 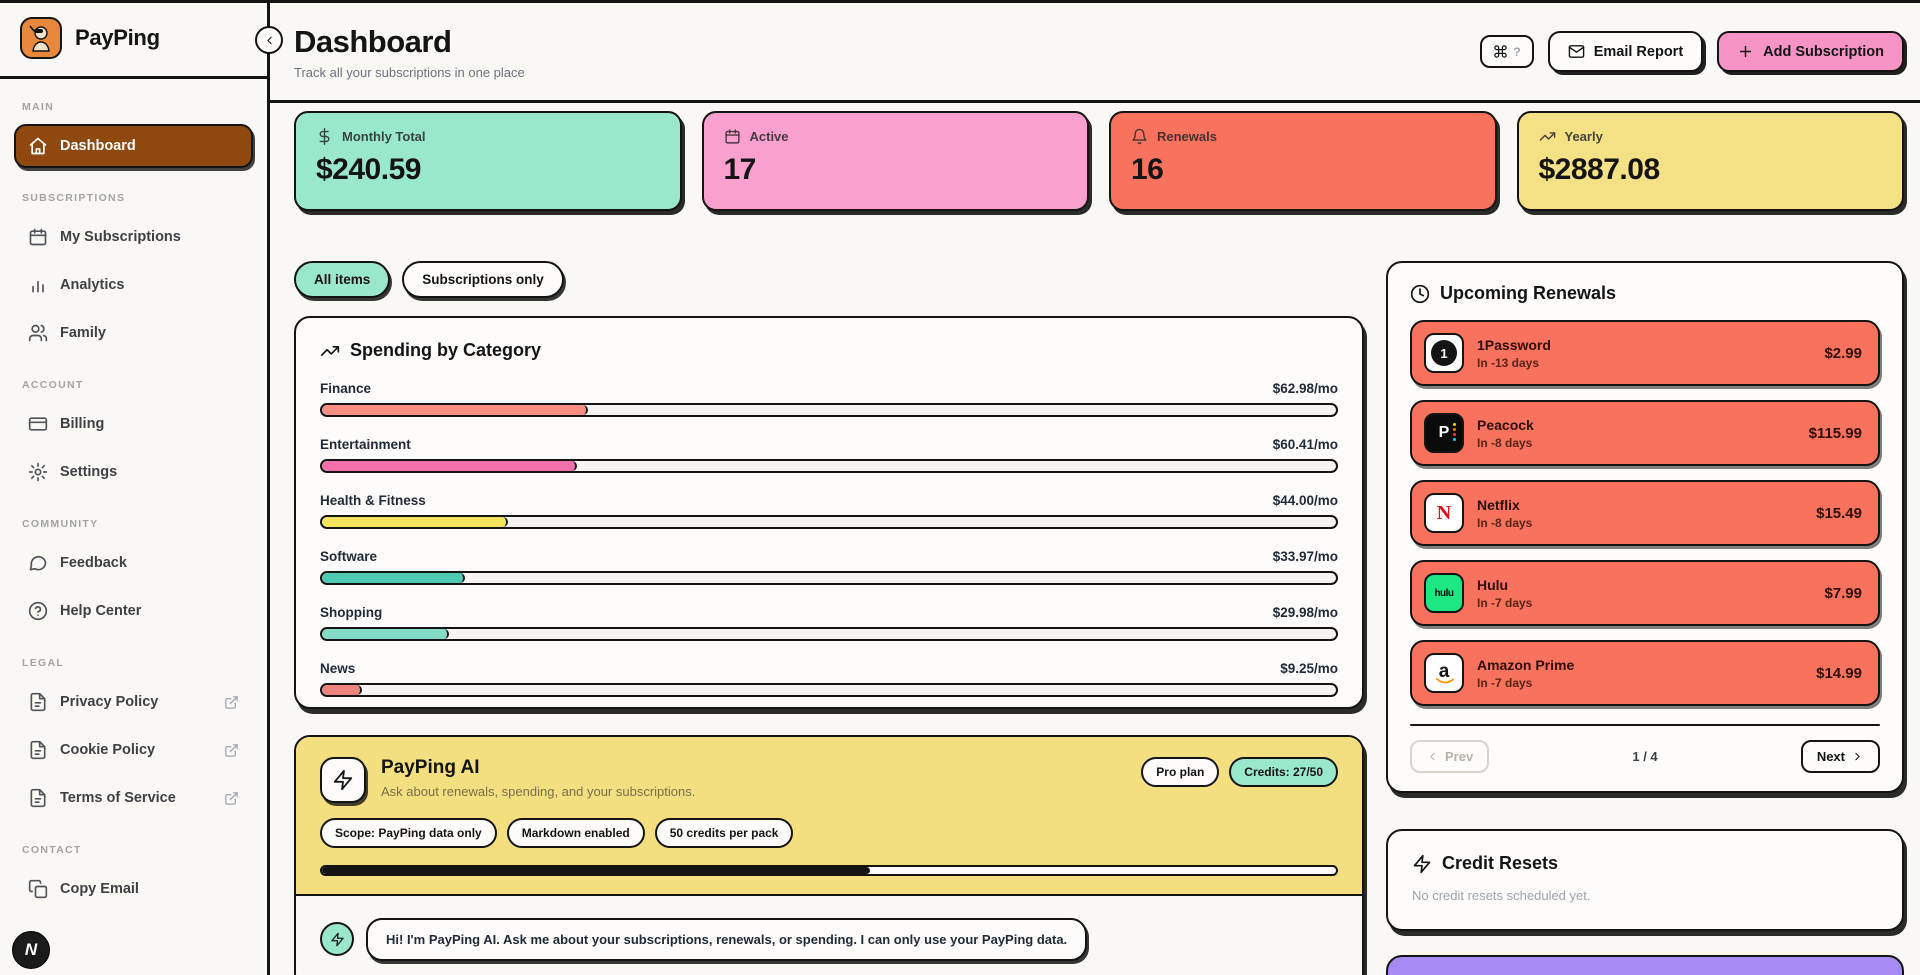 I want to click on sidebar-item-copy-email: Copy Email, so click(x=133, y=889).